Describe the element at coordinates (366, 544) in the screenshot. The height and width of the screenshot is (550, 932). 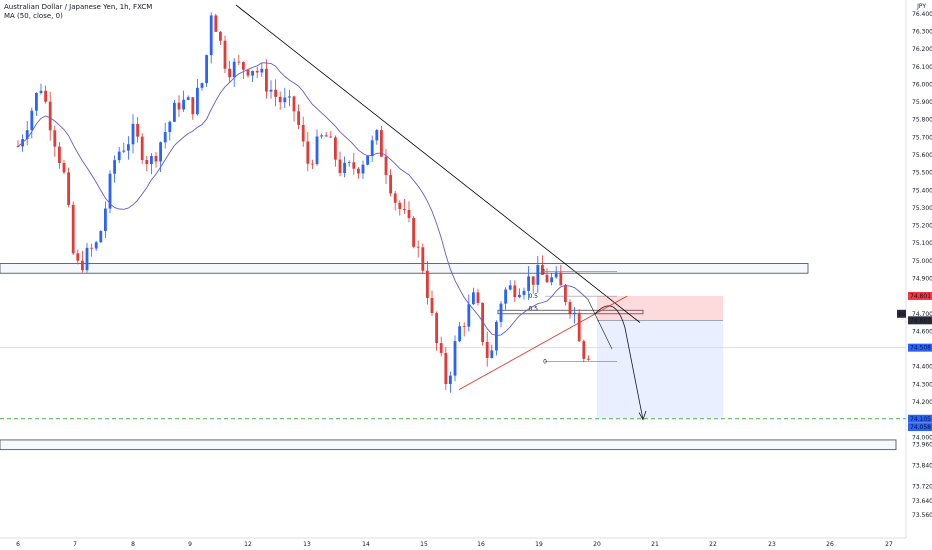
I see `x-tick-label: 14` at that location.